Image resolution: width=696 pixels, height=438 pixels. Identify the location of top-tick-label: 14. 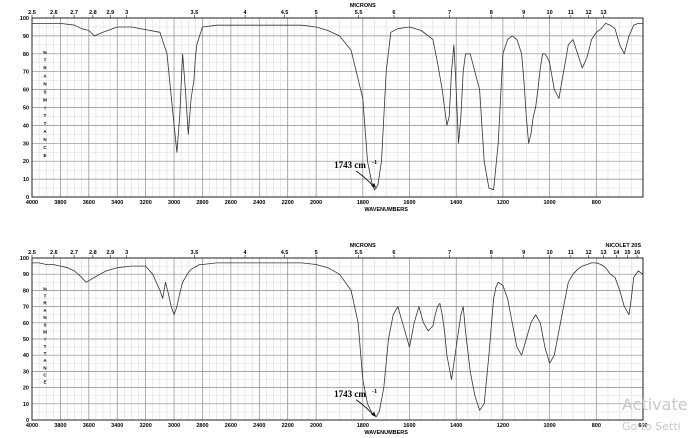
(616, 253).